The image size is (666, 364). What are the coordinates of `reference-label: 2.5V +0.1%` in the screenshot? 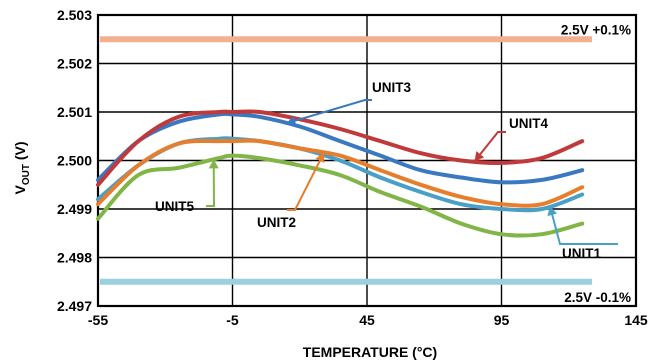 It's located at (596, 29).